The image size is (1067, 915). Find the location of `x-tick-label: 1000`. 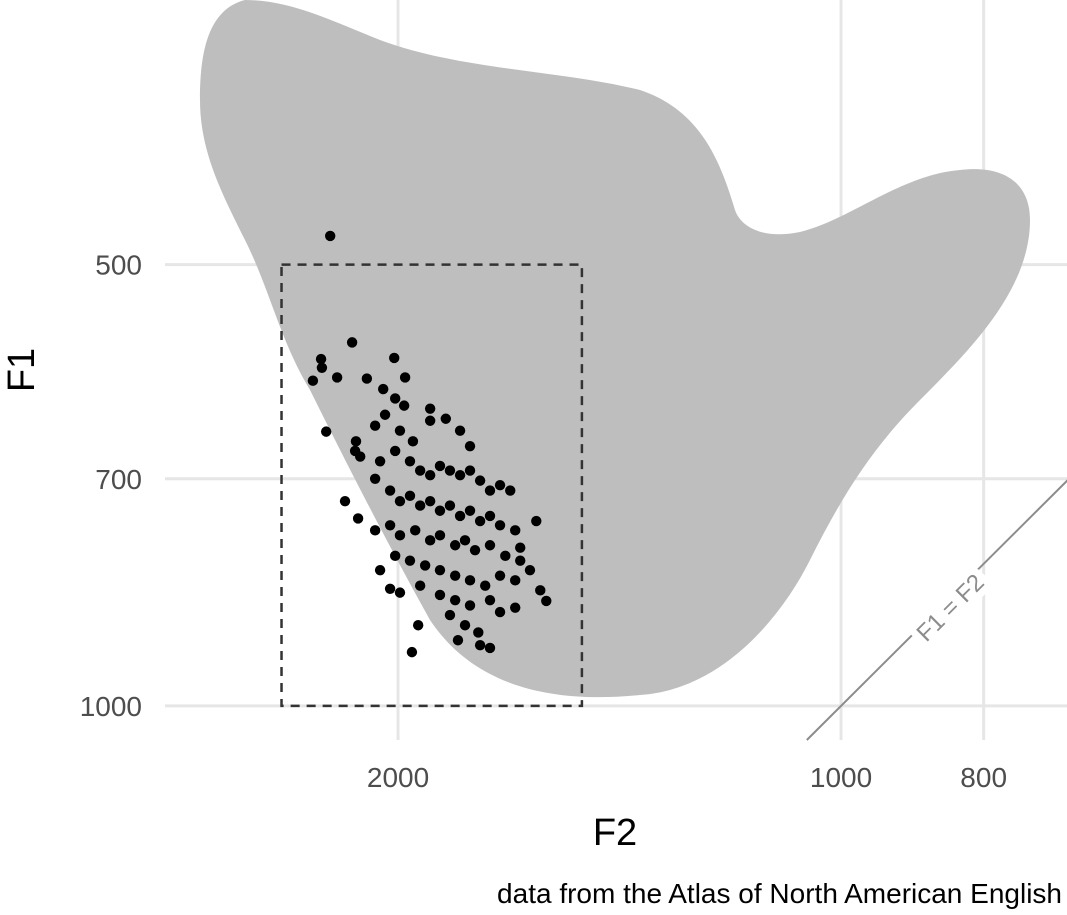

x-tick-label: 1000 is located at coordinates (841, 777).